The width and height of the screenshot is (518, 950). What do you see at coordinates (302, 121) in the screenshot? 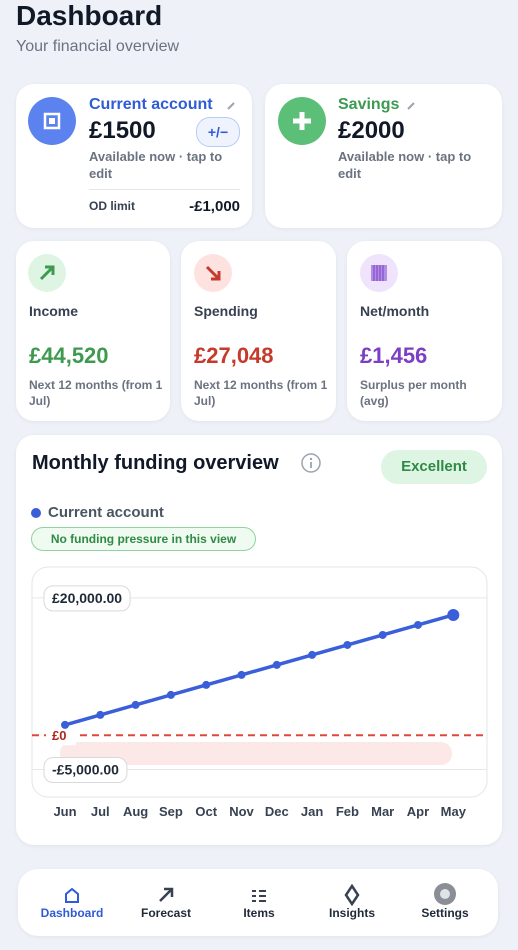
I see `savings-icon` at bounding box center [302, 121].